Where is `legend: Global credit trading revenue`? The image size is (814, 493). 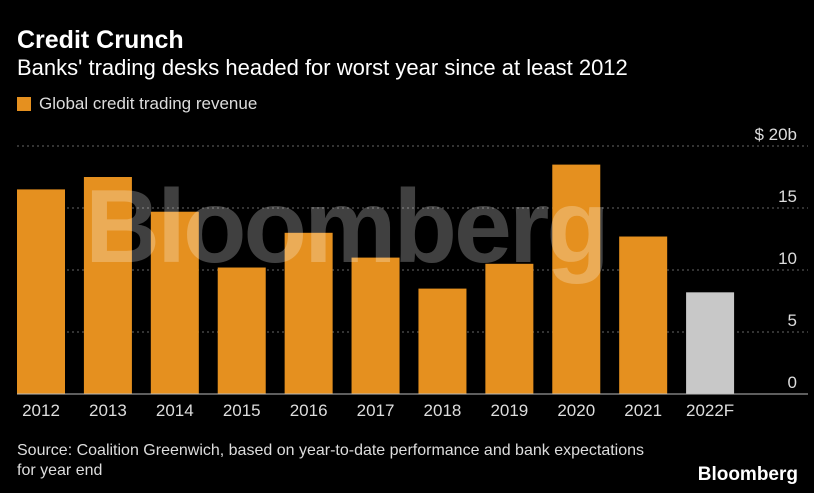 legend: Global credit trading revenue is located at coordinates (137, 104).